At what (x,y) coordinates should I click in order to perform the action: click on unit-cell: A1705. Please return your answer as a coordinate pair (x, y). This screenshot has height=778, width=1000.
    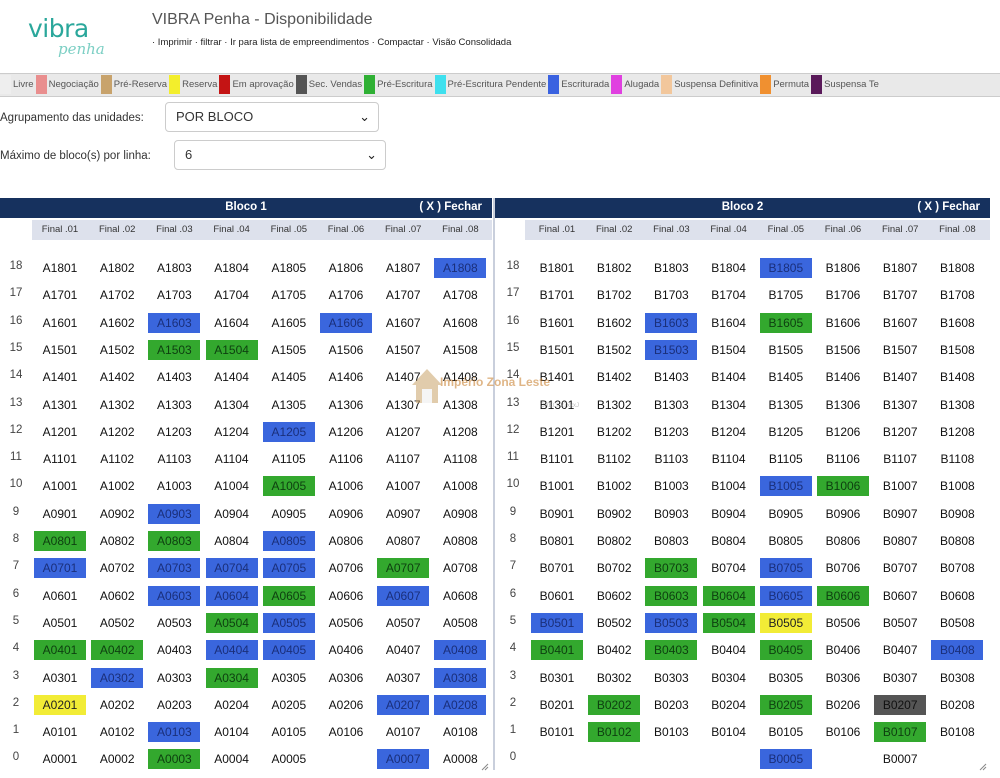
    Looking at the image, I should click on (289, 295).